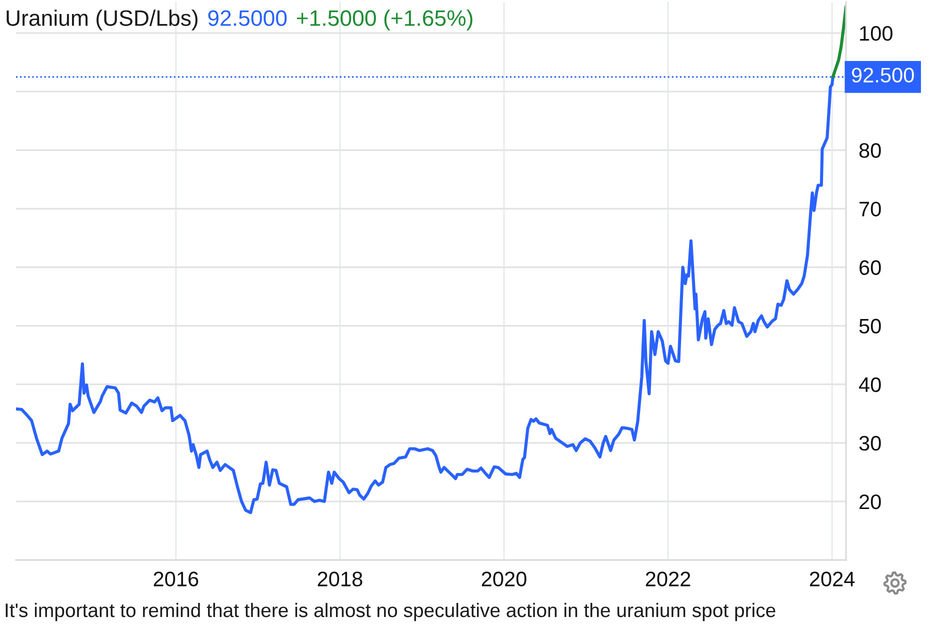  I want to click on ref-line-label: 92.500, so click(883, 75).